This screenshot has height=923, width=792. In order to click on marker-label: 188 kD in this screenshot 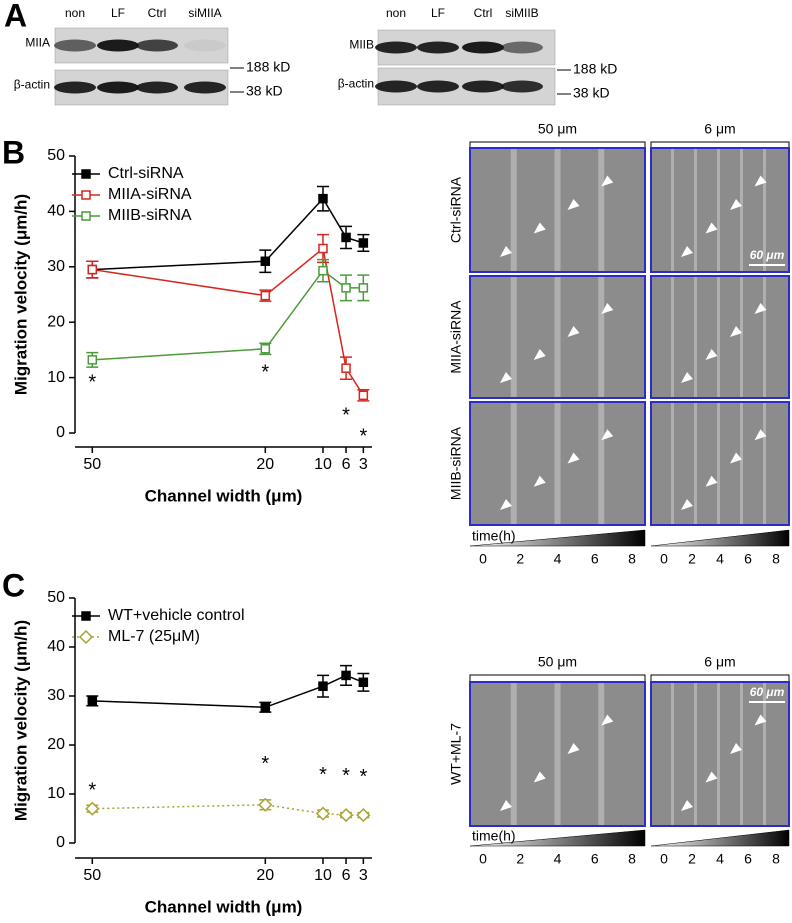, I will do `click(595, 69)`.